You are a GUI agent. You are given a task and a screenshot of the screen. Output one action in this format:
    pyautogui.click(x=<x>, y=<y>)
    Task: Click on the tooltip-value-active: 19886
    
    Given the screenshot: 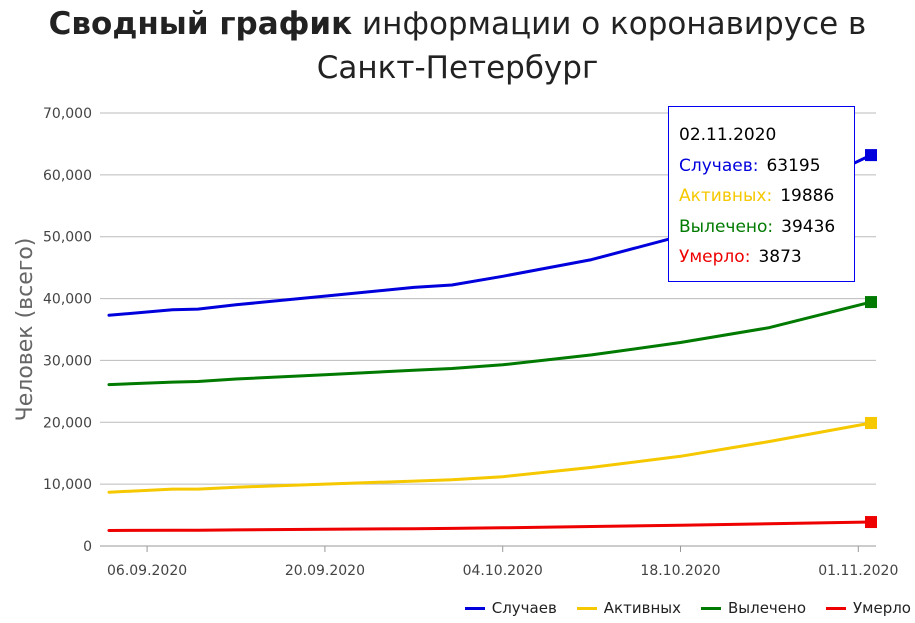 What is the action you would take?
    pyautogui.click(x=807, y=196)
    